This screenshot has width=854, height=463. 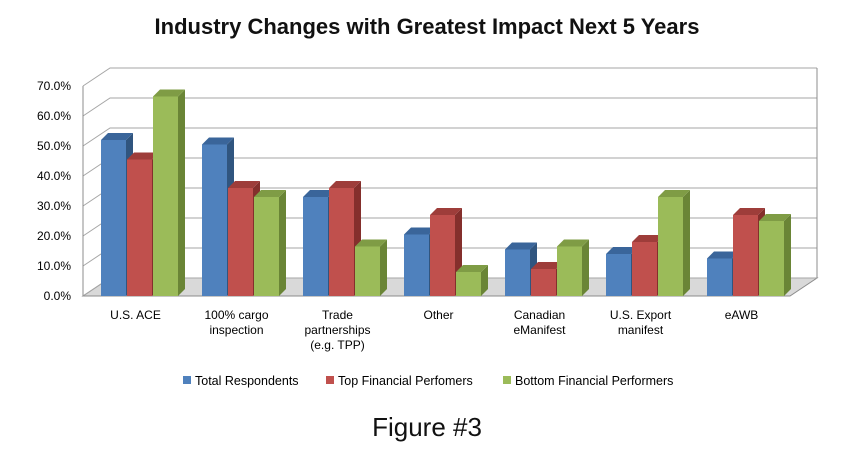 What do you see at coordinates (742, 315) in the screenshot?
I see `x-tick-label: eAWB` at bounding box center [742, 315].